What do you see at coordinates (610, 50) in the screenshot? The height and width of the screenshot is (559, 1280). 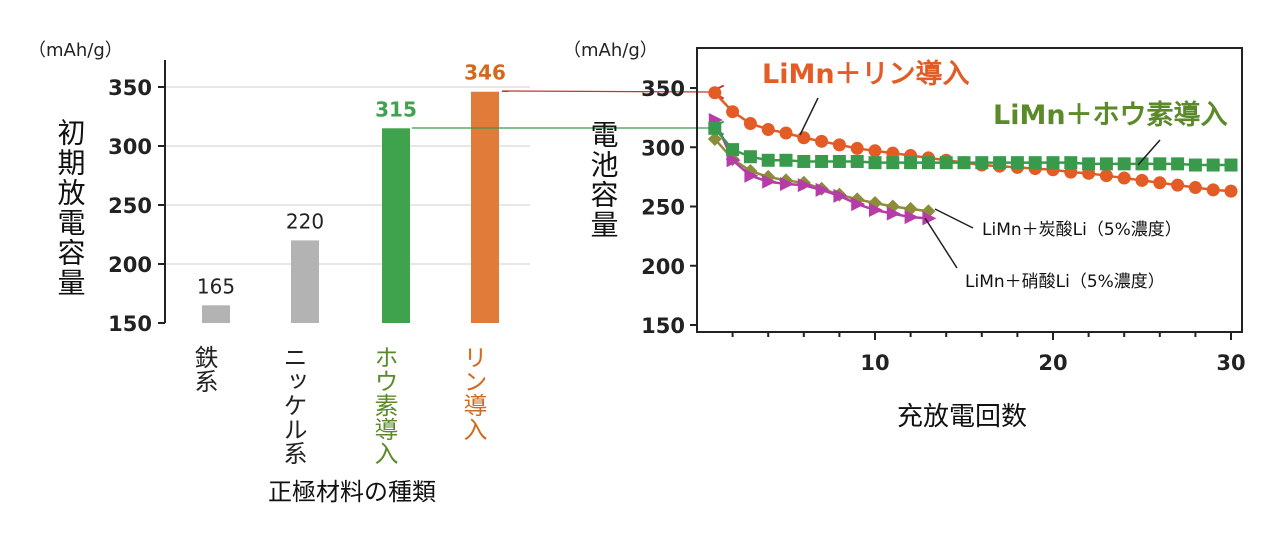 I see `line-chart-unit: （mAh/g）` at bounding box center [610, 50].